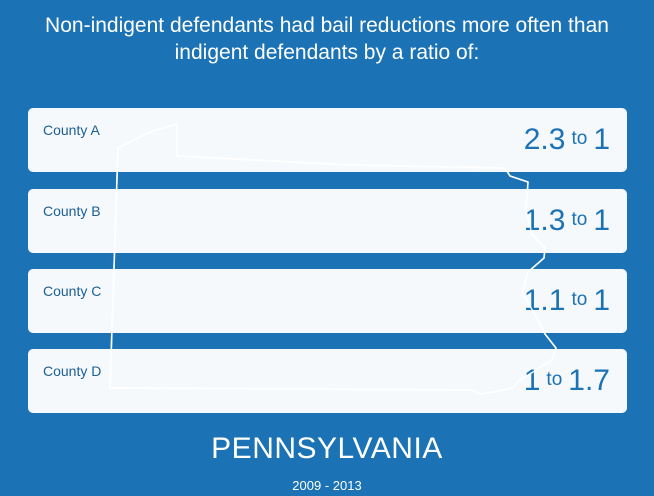 This screenshot has width=654, height=496. I want to click on county-name: County D, so click(72, 371).